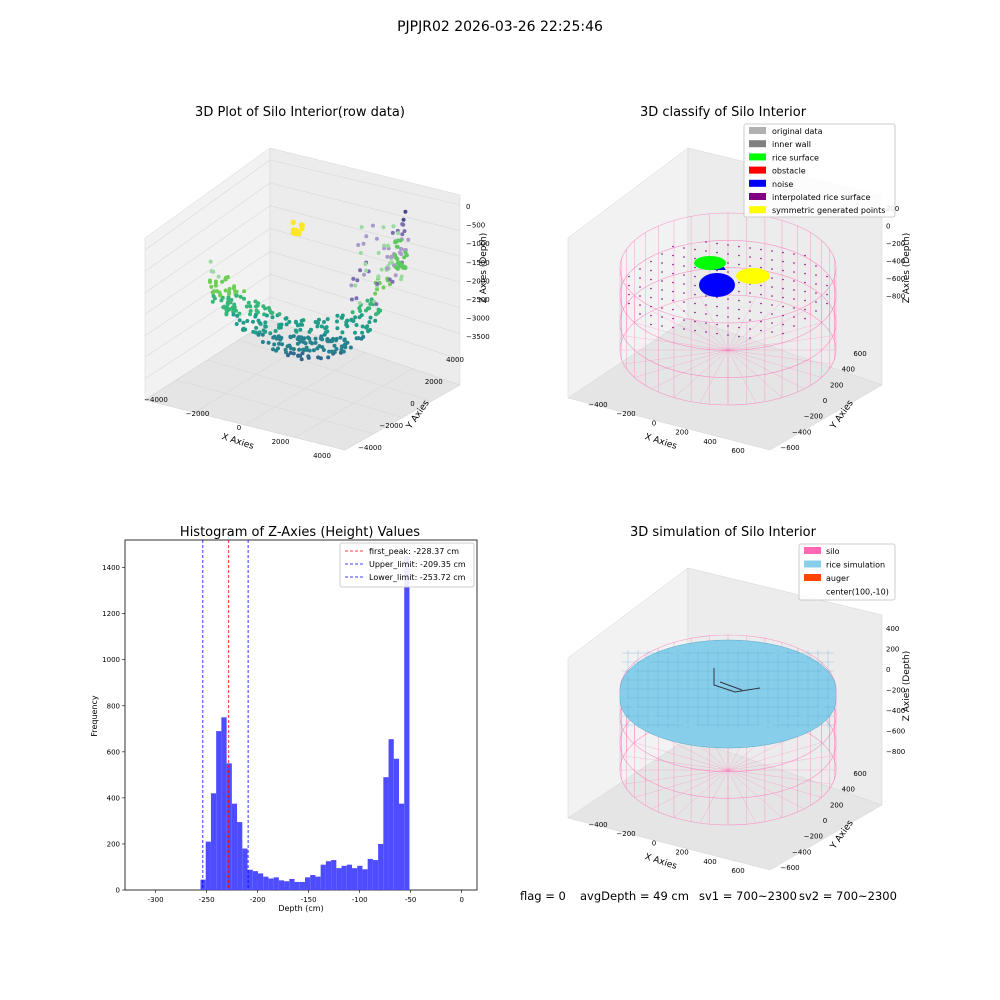 The height and width of the screenshot is (1000, 1000). What do you see at coordinates (543, 896) in the screenshot?
I see `footer-flag: flag = 0` at bounding box center [543, 896].